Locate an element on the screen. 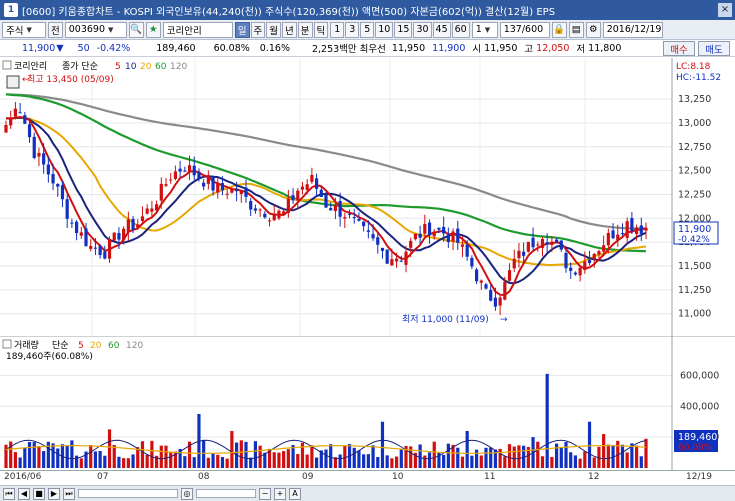 This screenshot has width=735, height=501. period-year-button: 년 is located at coordinates (289, 29).